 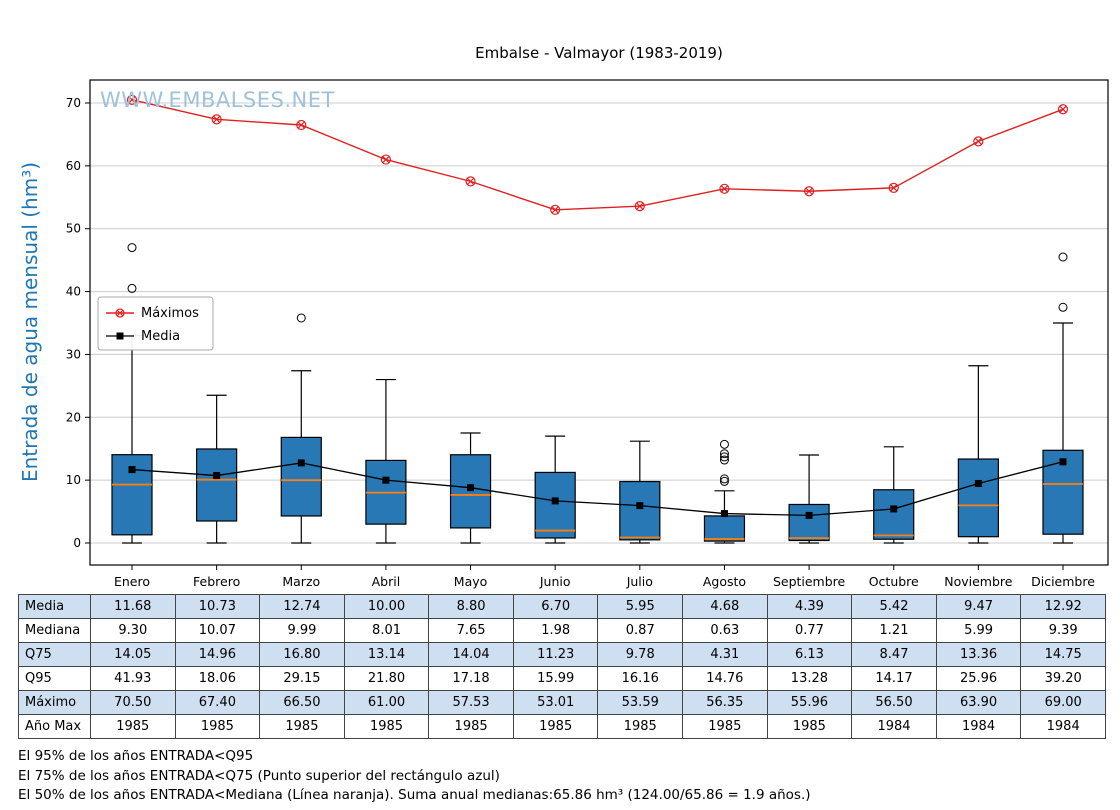 I want to click on boxplot-agosto, so click(x=724, y=491).